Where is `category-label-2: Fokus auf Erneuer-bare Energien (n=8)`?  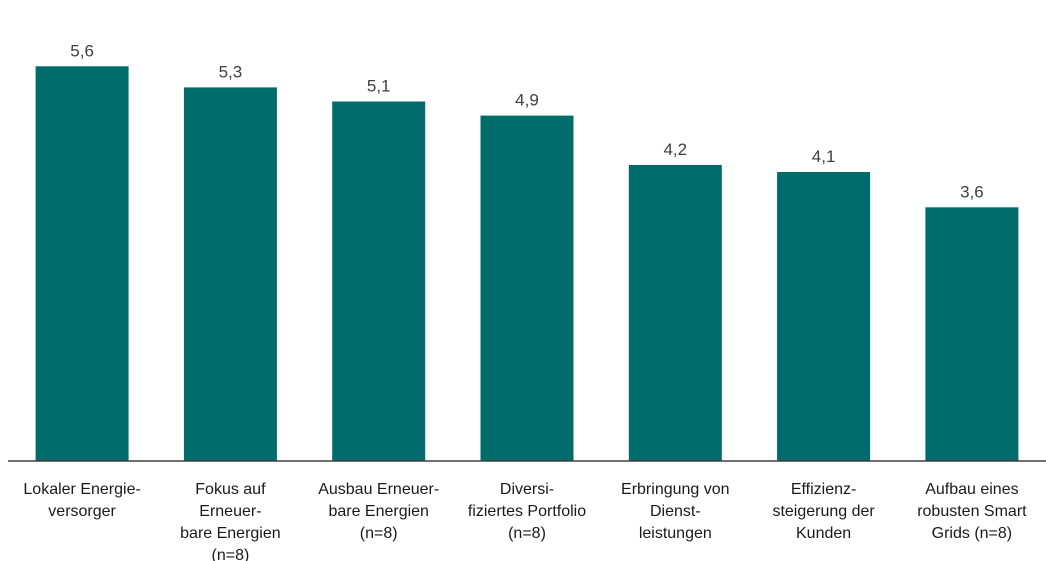 category-label-2: Fokus auf Erneuer-bare Energien (n=8) is located at coordinates (230, 521).